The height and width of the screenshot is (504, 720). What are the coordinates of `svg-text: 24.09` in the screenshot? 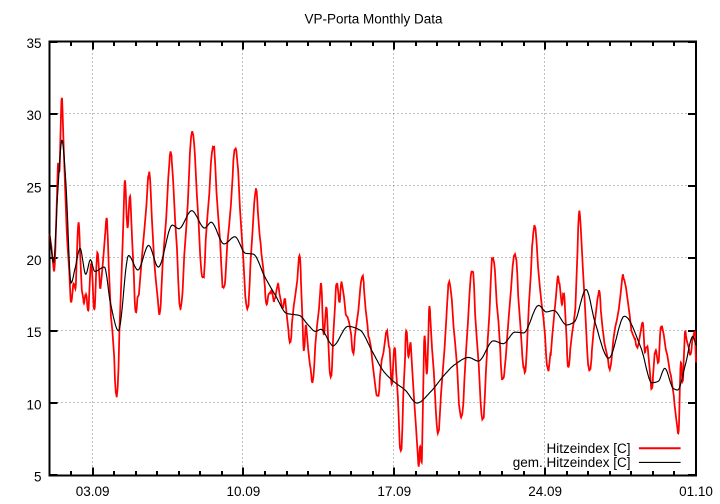 It's located at (545, 491).